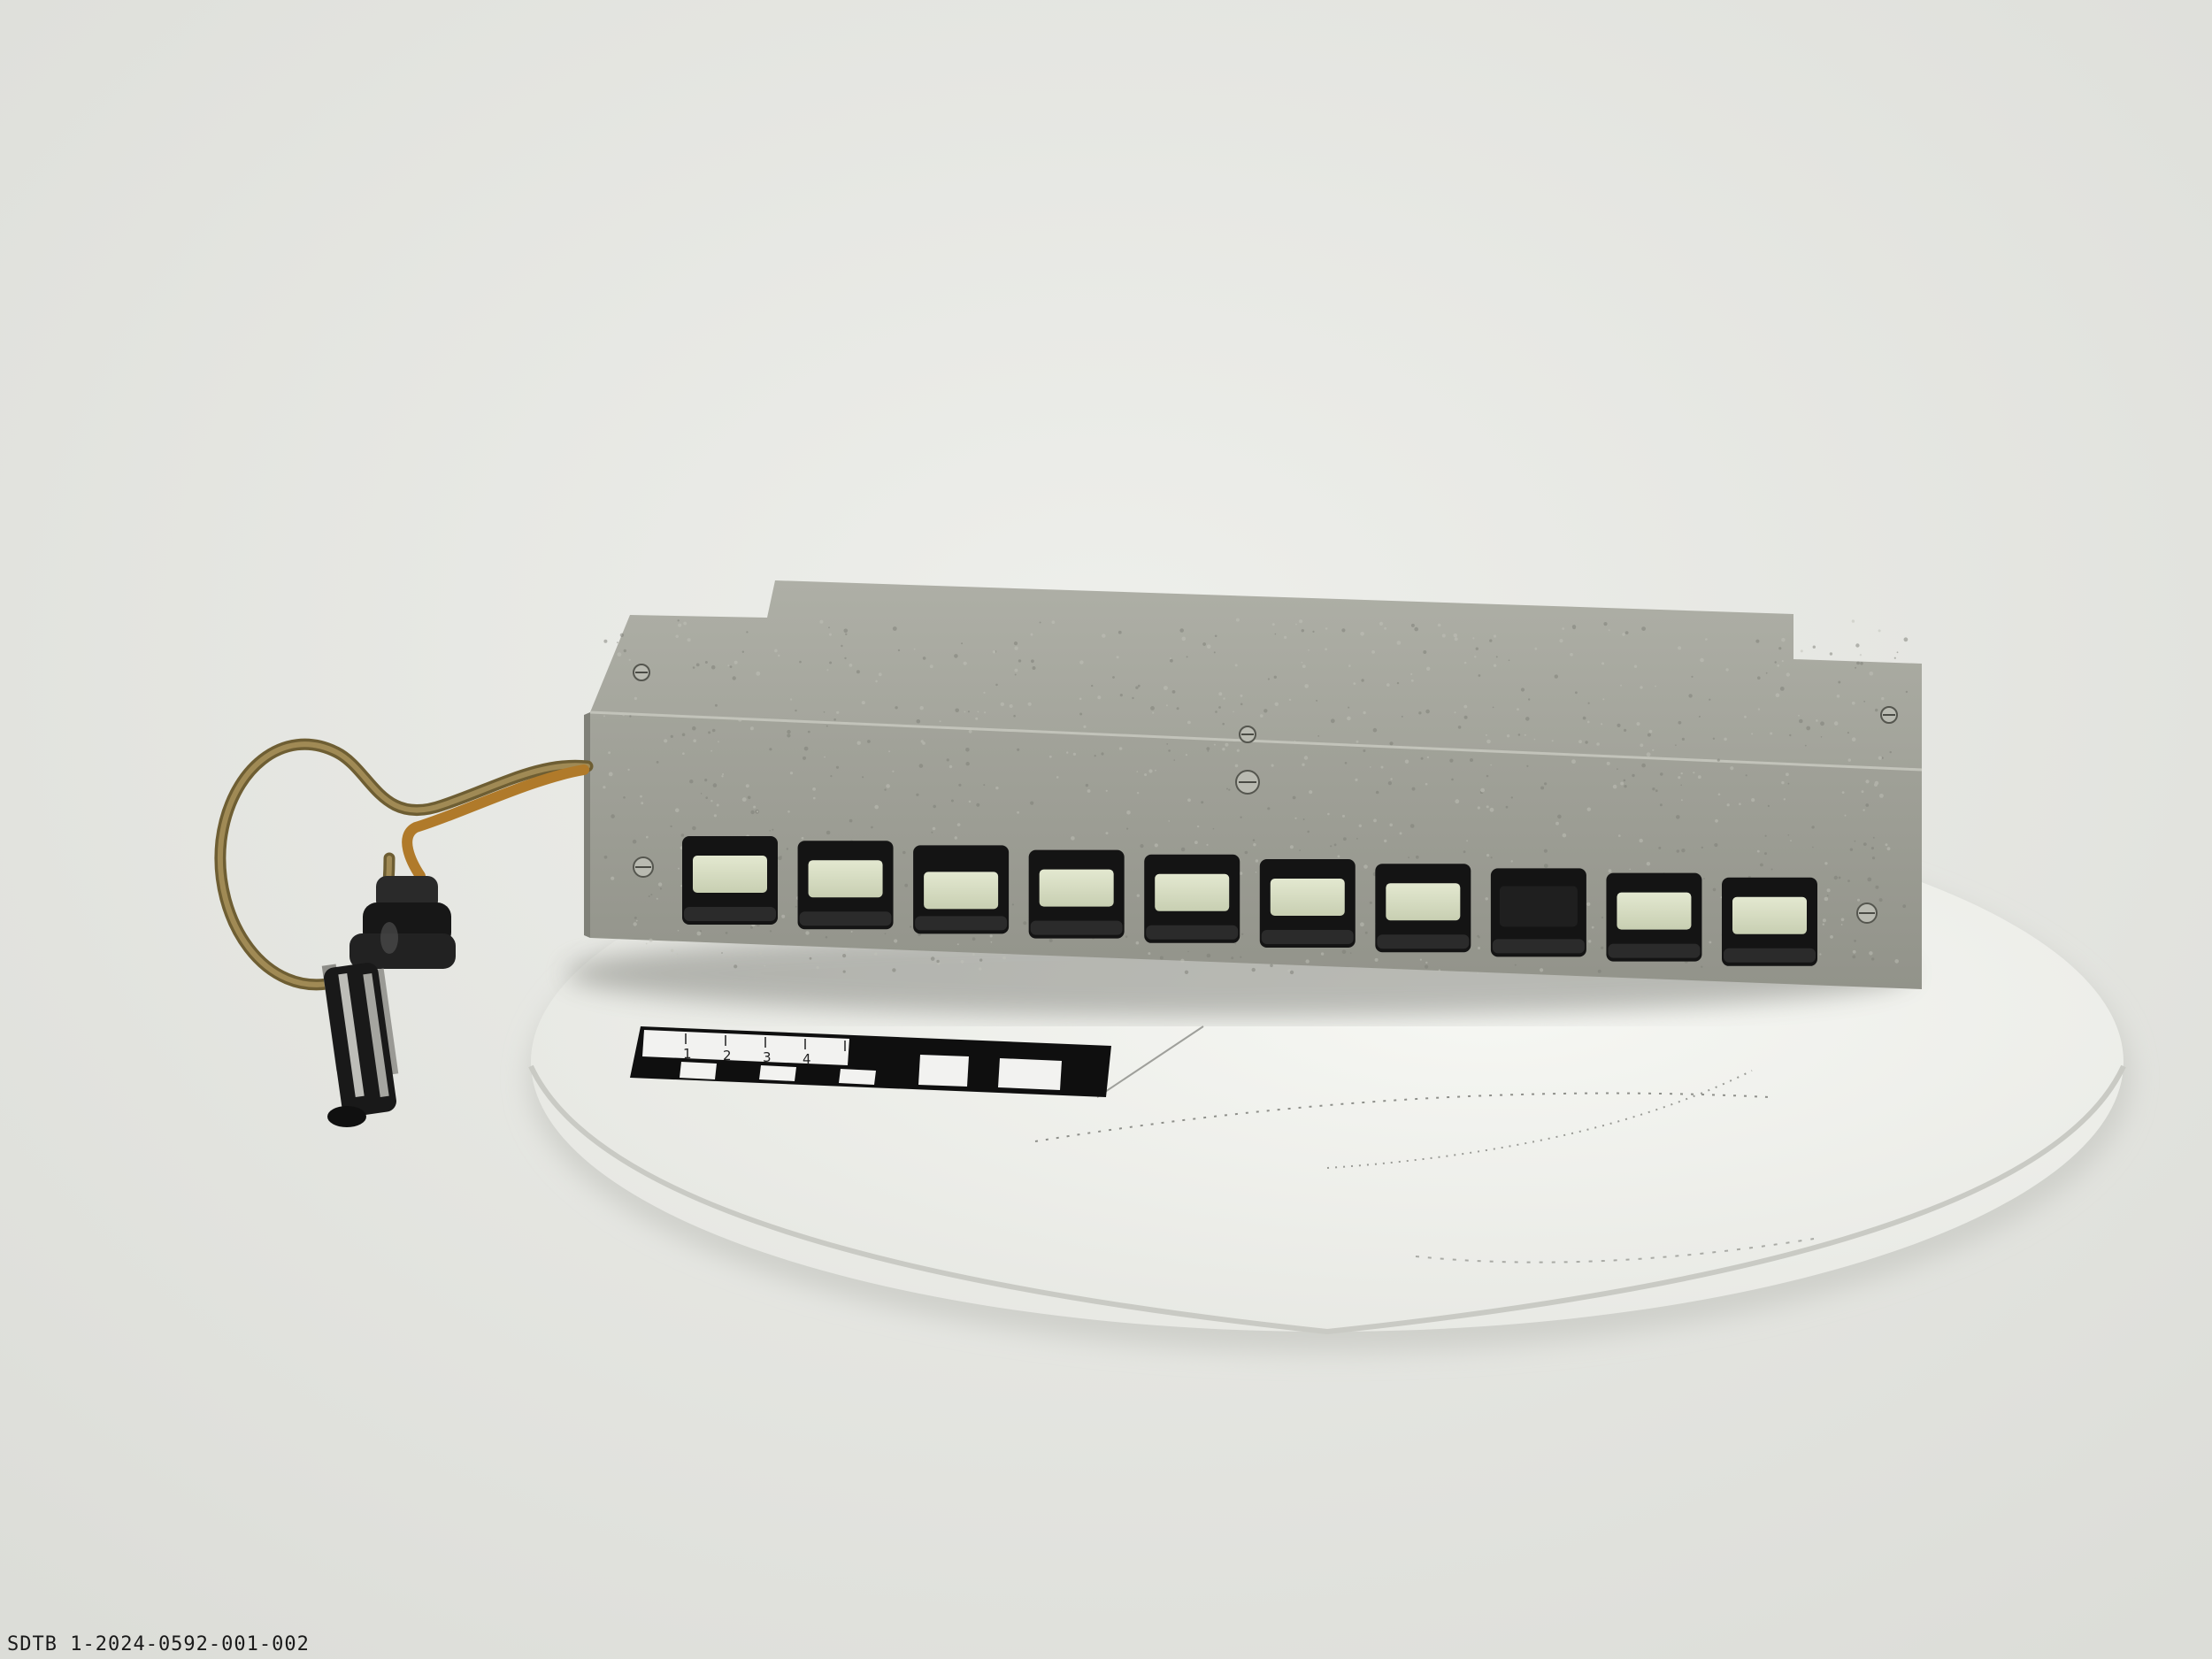 This screenshot has height=1659, width=2212. Describe the element at coordinates (389, 1002) in the screenshot. I see `power-plug` at that location.